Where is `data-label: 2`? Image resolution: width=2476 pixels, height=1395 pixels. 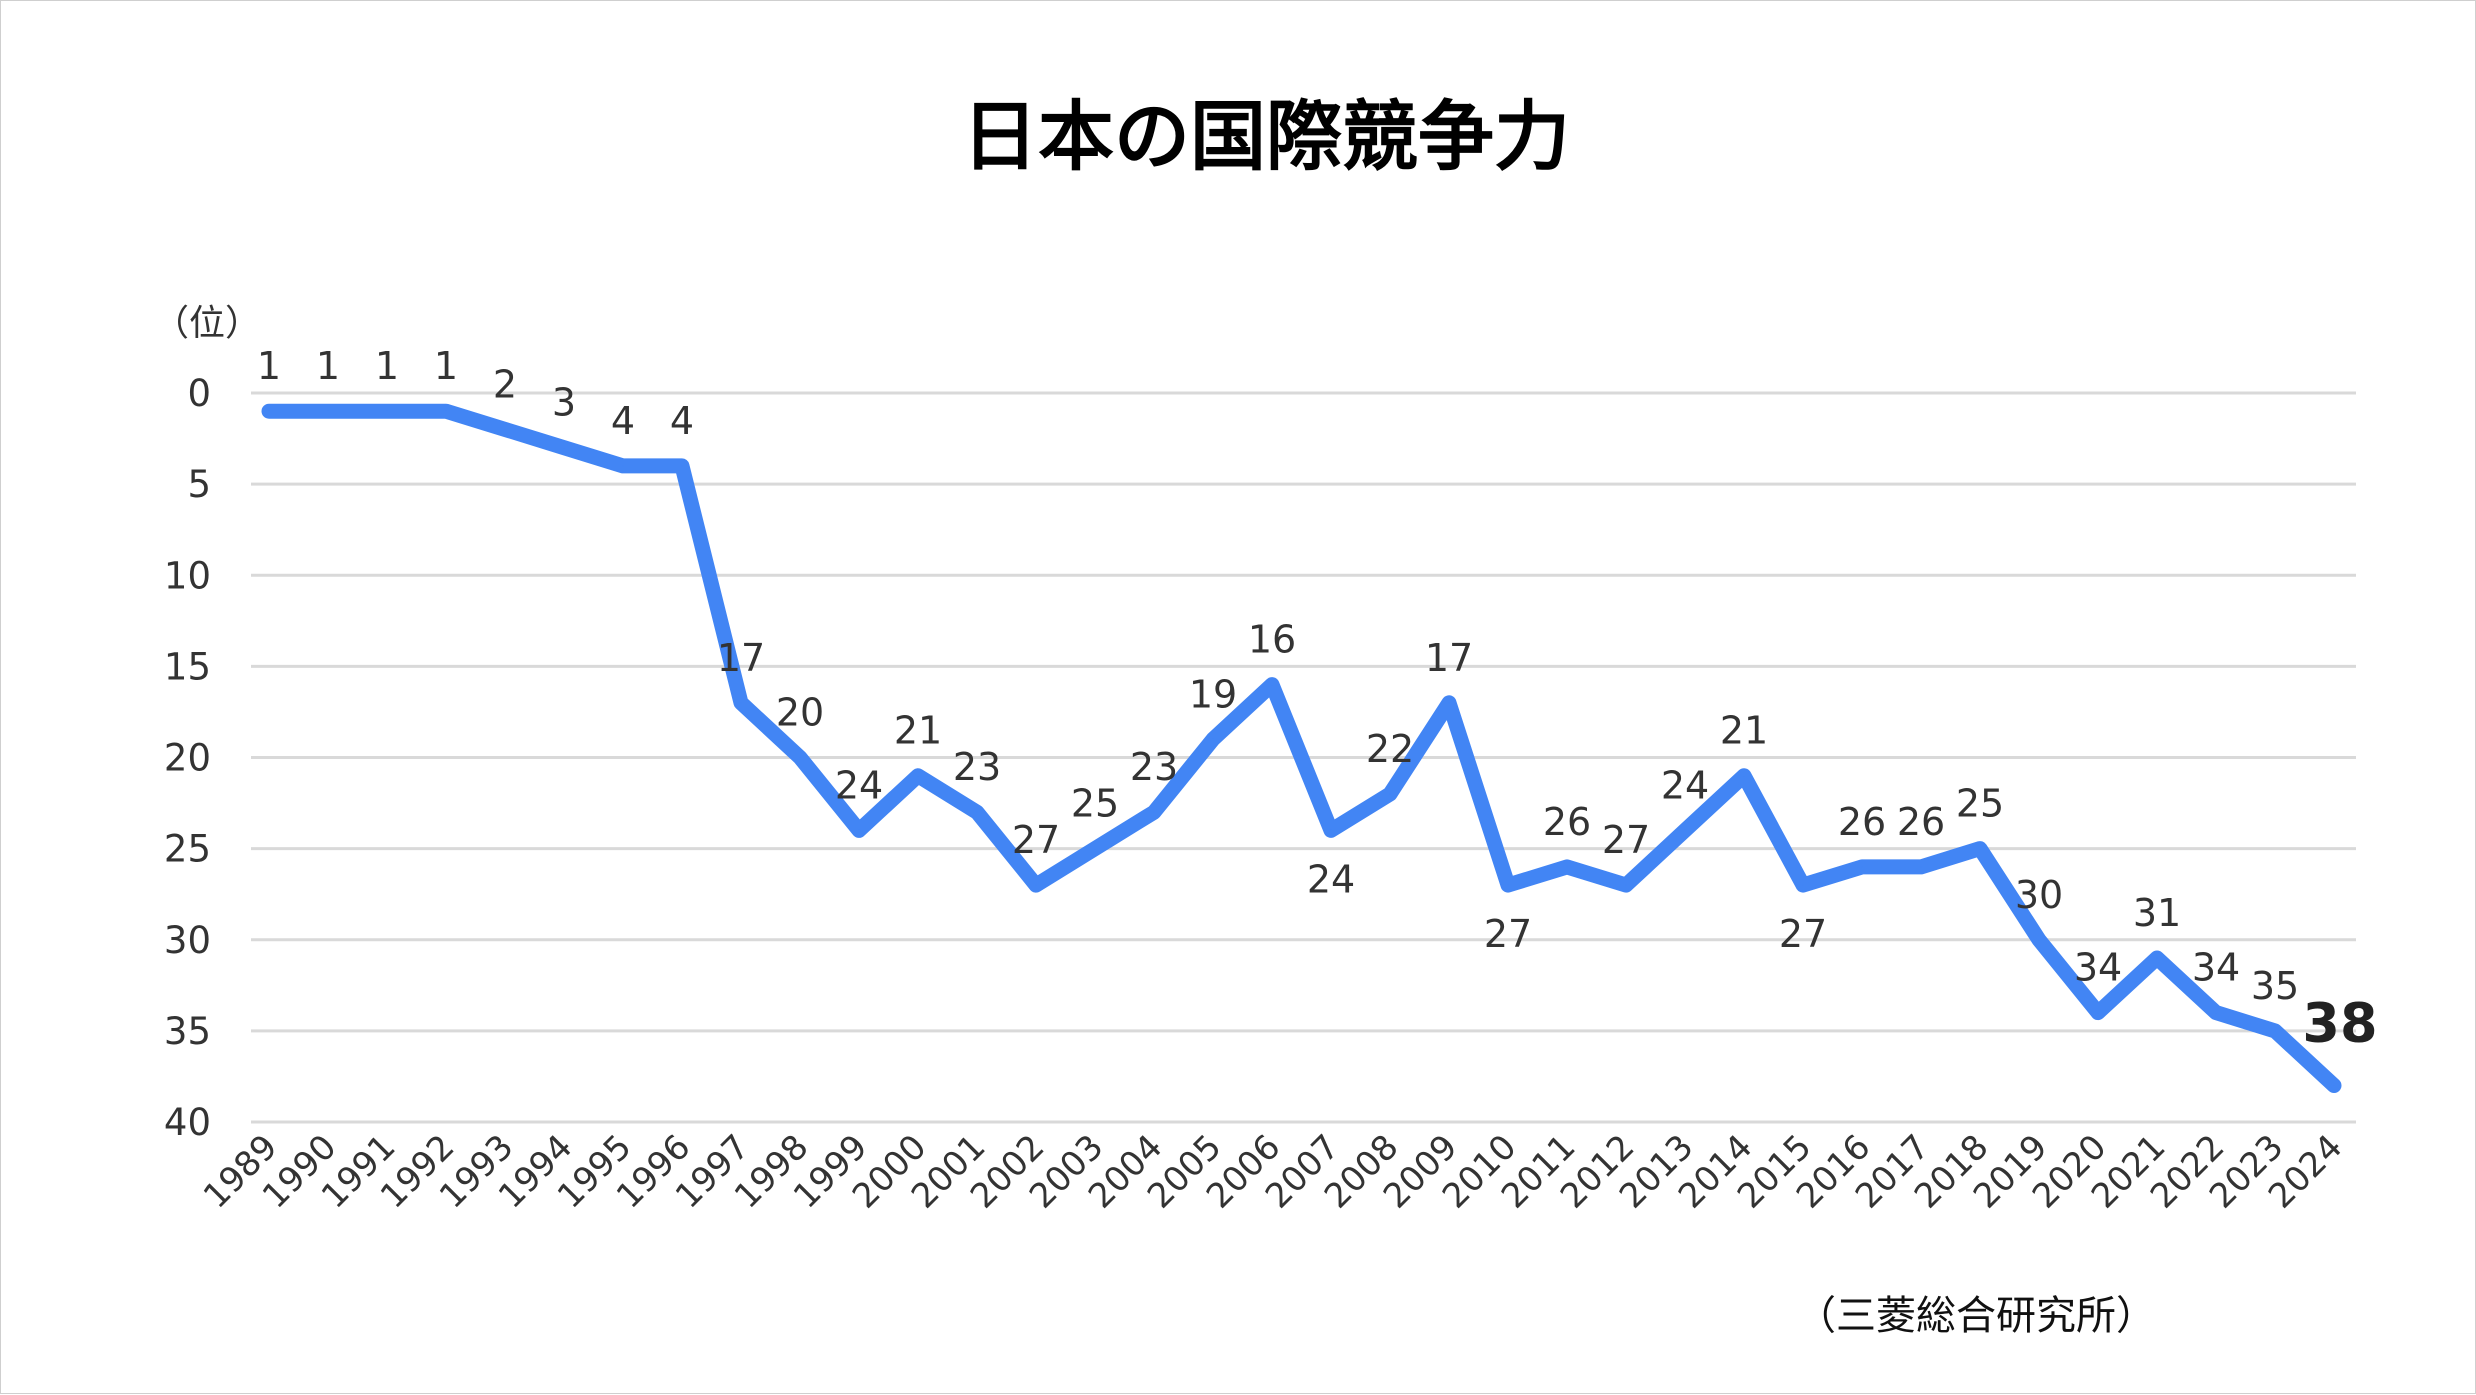
data-label: 2 is located at coordinates (505, 384).